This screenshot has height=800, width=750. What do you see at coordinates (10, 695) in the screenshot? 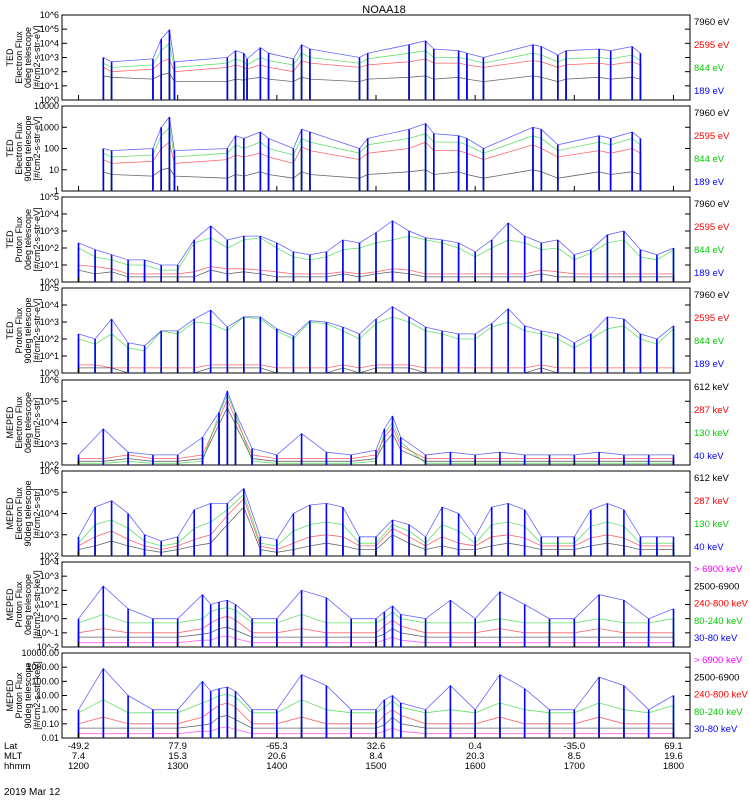
I see `y-axis-label: MEPED` at bounding box center [10, 695].